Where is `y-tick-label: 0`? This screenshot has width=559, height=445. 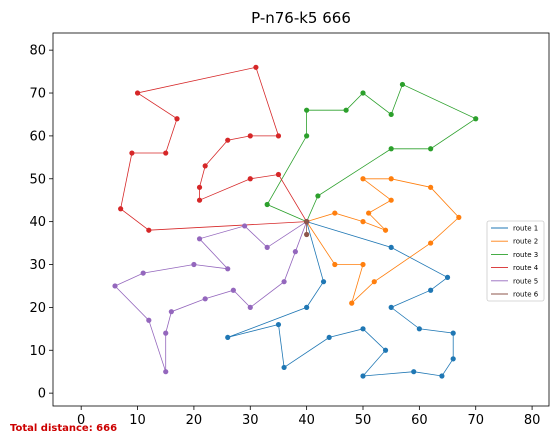 y-tick-label: 0 is located at coordinates (42, 394).